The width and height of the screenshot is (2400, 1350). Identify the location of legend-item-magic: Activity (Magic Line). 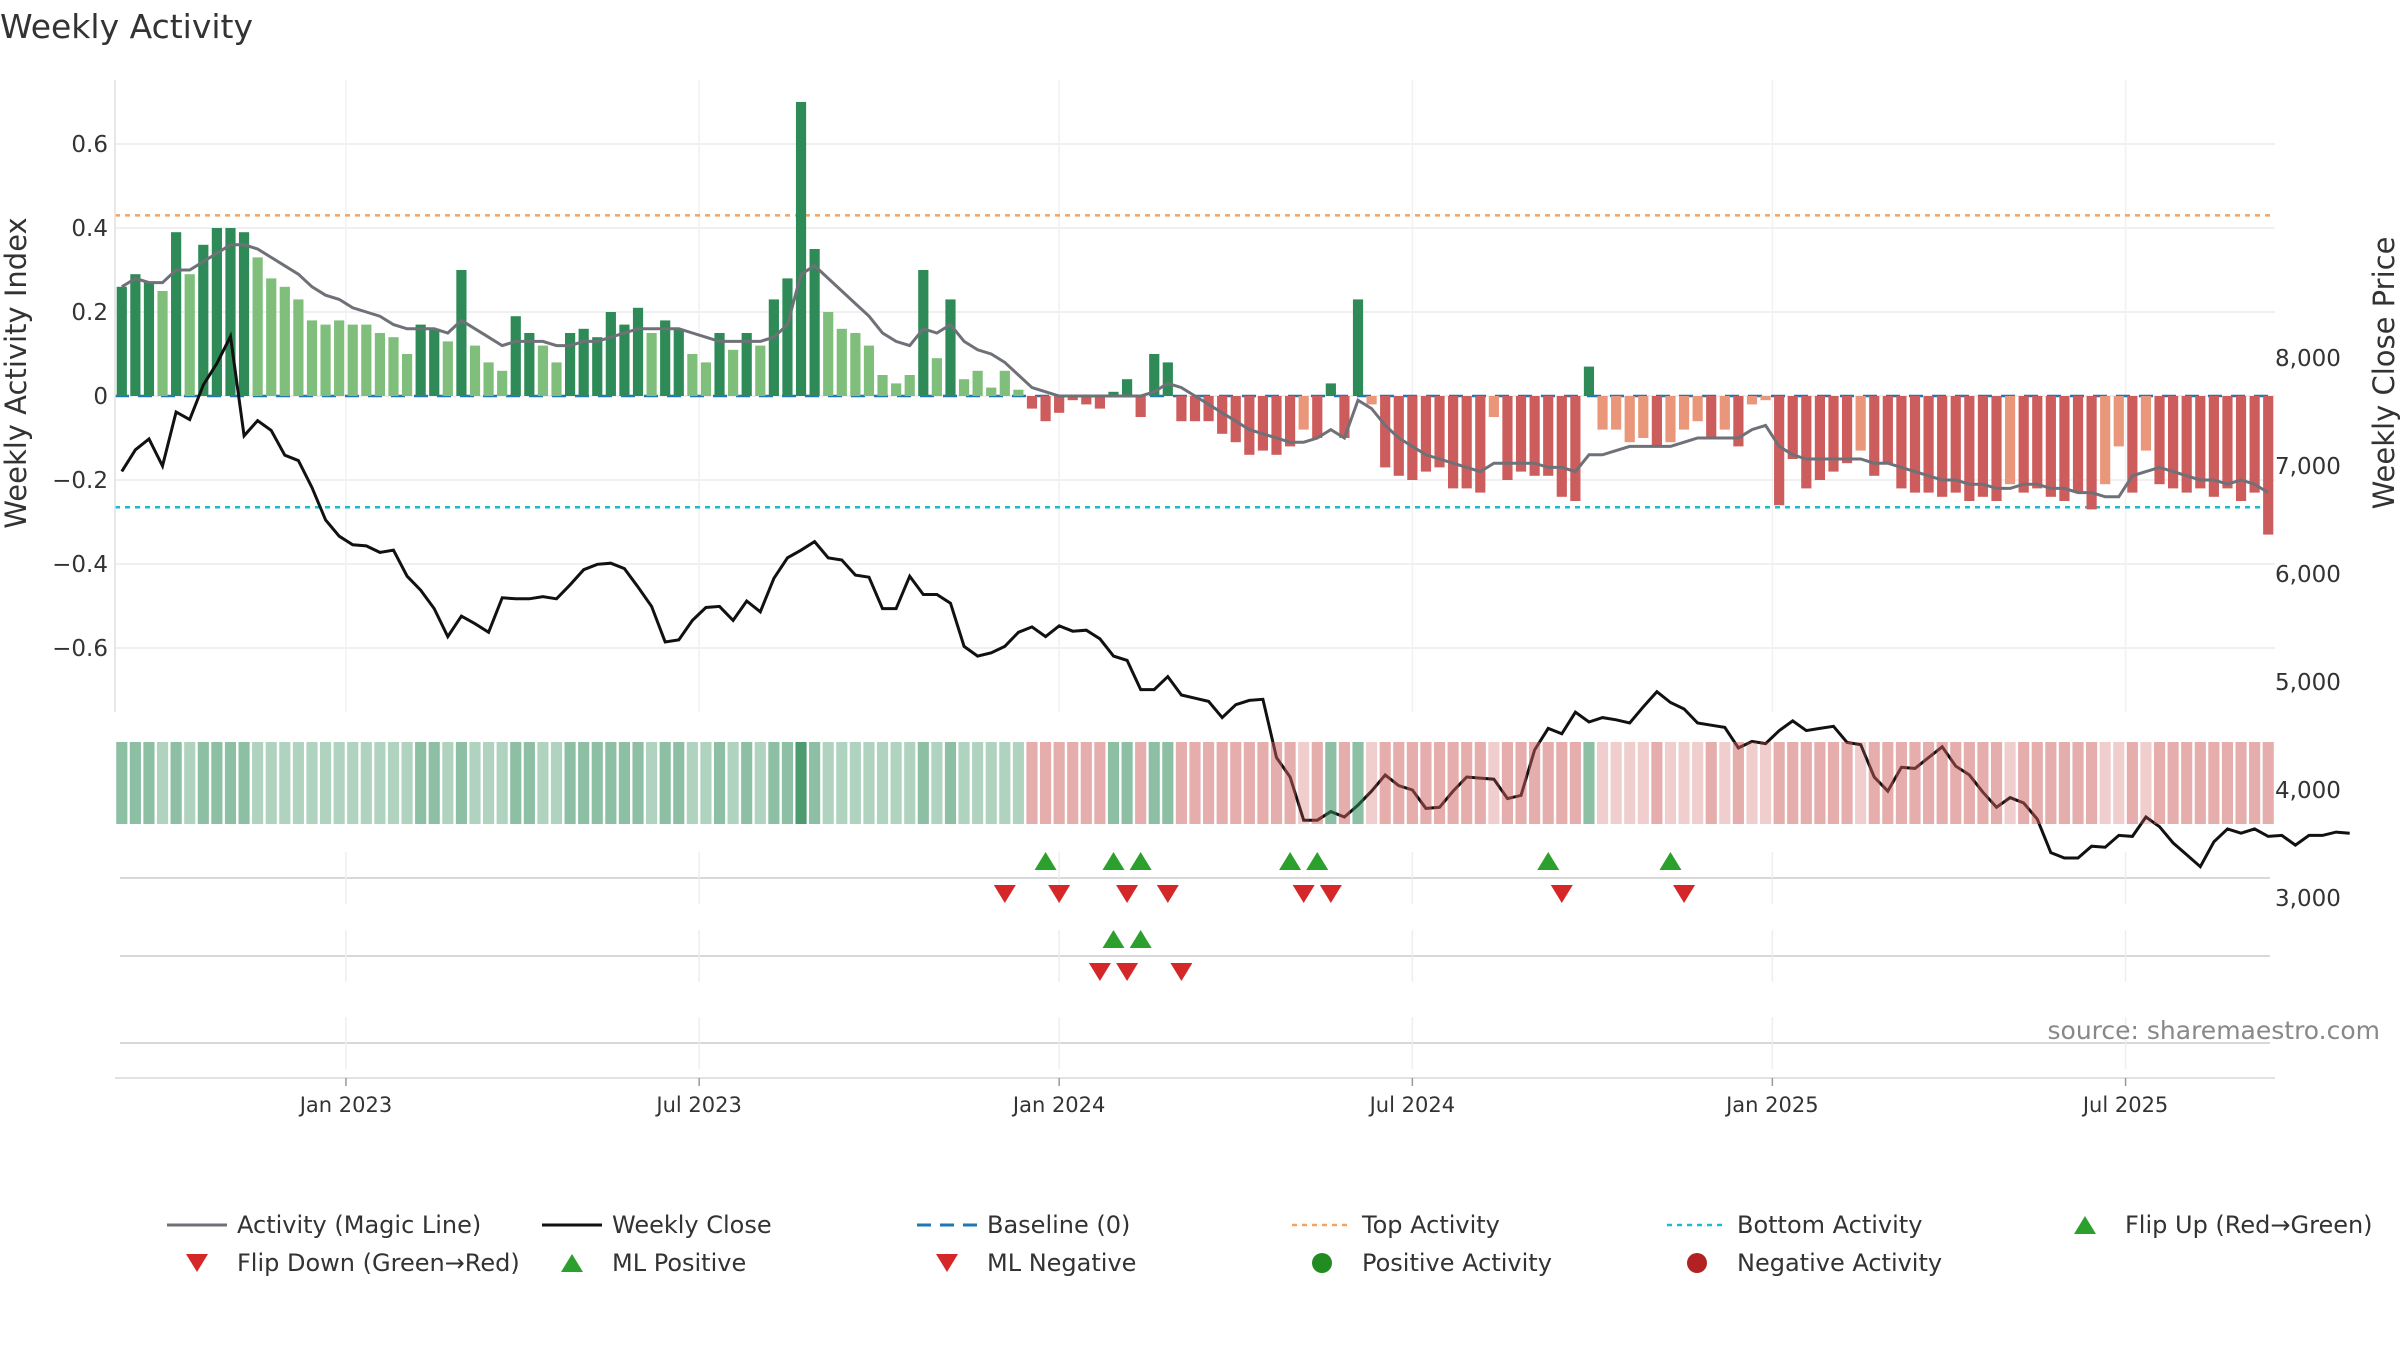
(324, 1225).